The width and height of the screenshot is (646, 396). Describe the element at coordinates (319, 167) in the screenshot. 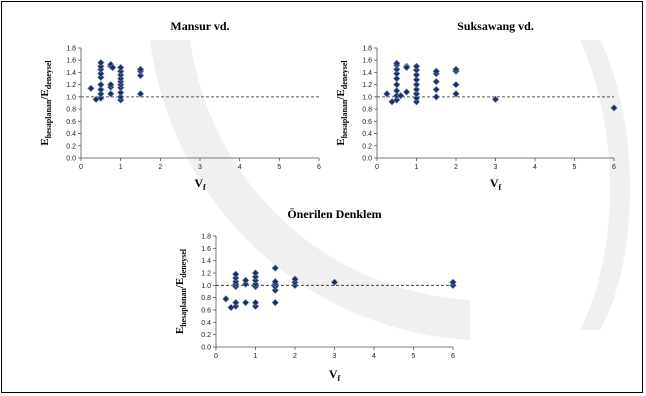

I see `x-tick-label: 6` at that location.